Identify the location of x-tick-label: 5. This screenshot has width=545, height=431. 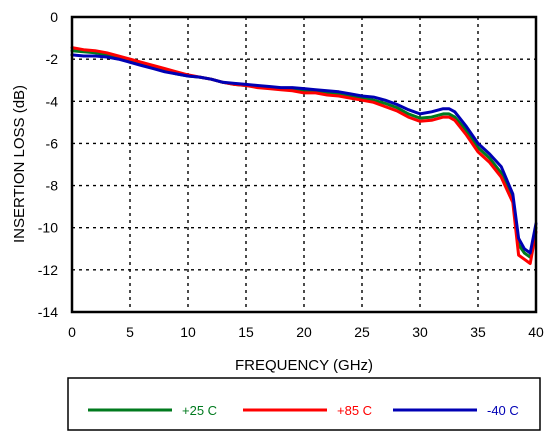
(130, 332).